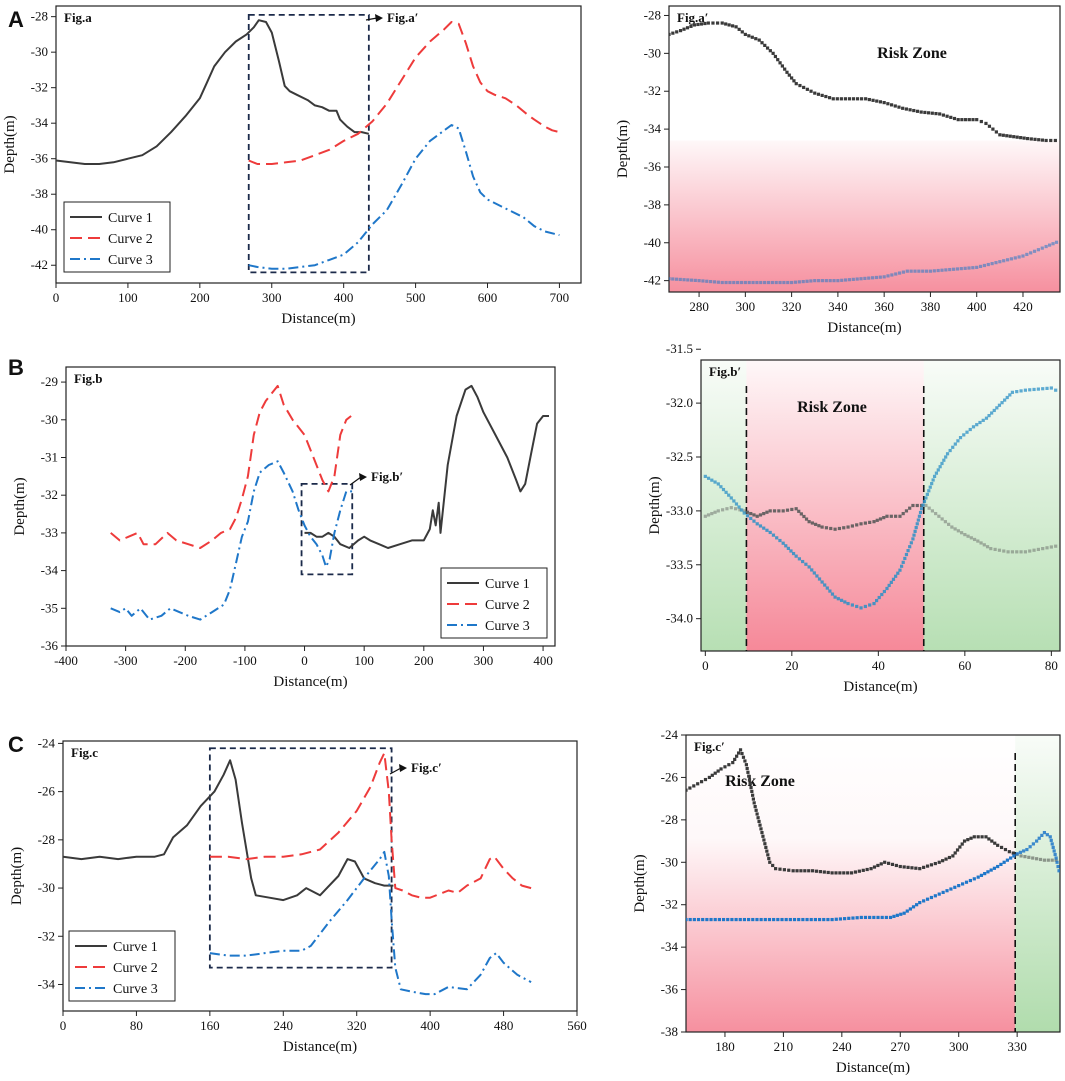 This screenshot has height=1081, width=1065. What do you see at coordinates (49, 532) in the screenshot?
I see `y-tick-label: -33` at bounding box center [49, 532].